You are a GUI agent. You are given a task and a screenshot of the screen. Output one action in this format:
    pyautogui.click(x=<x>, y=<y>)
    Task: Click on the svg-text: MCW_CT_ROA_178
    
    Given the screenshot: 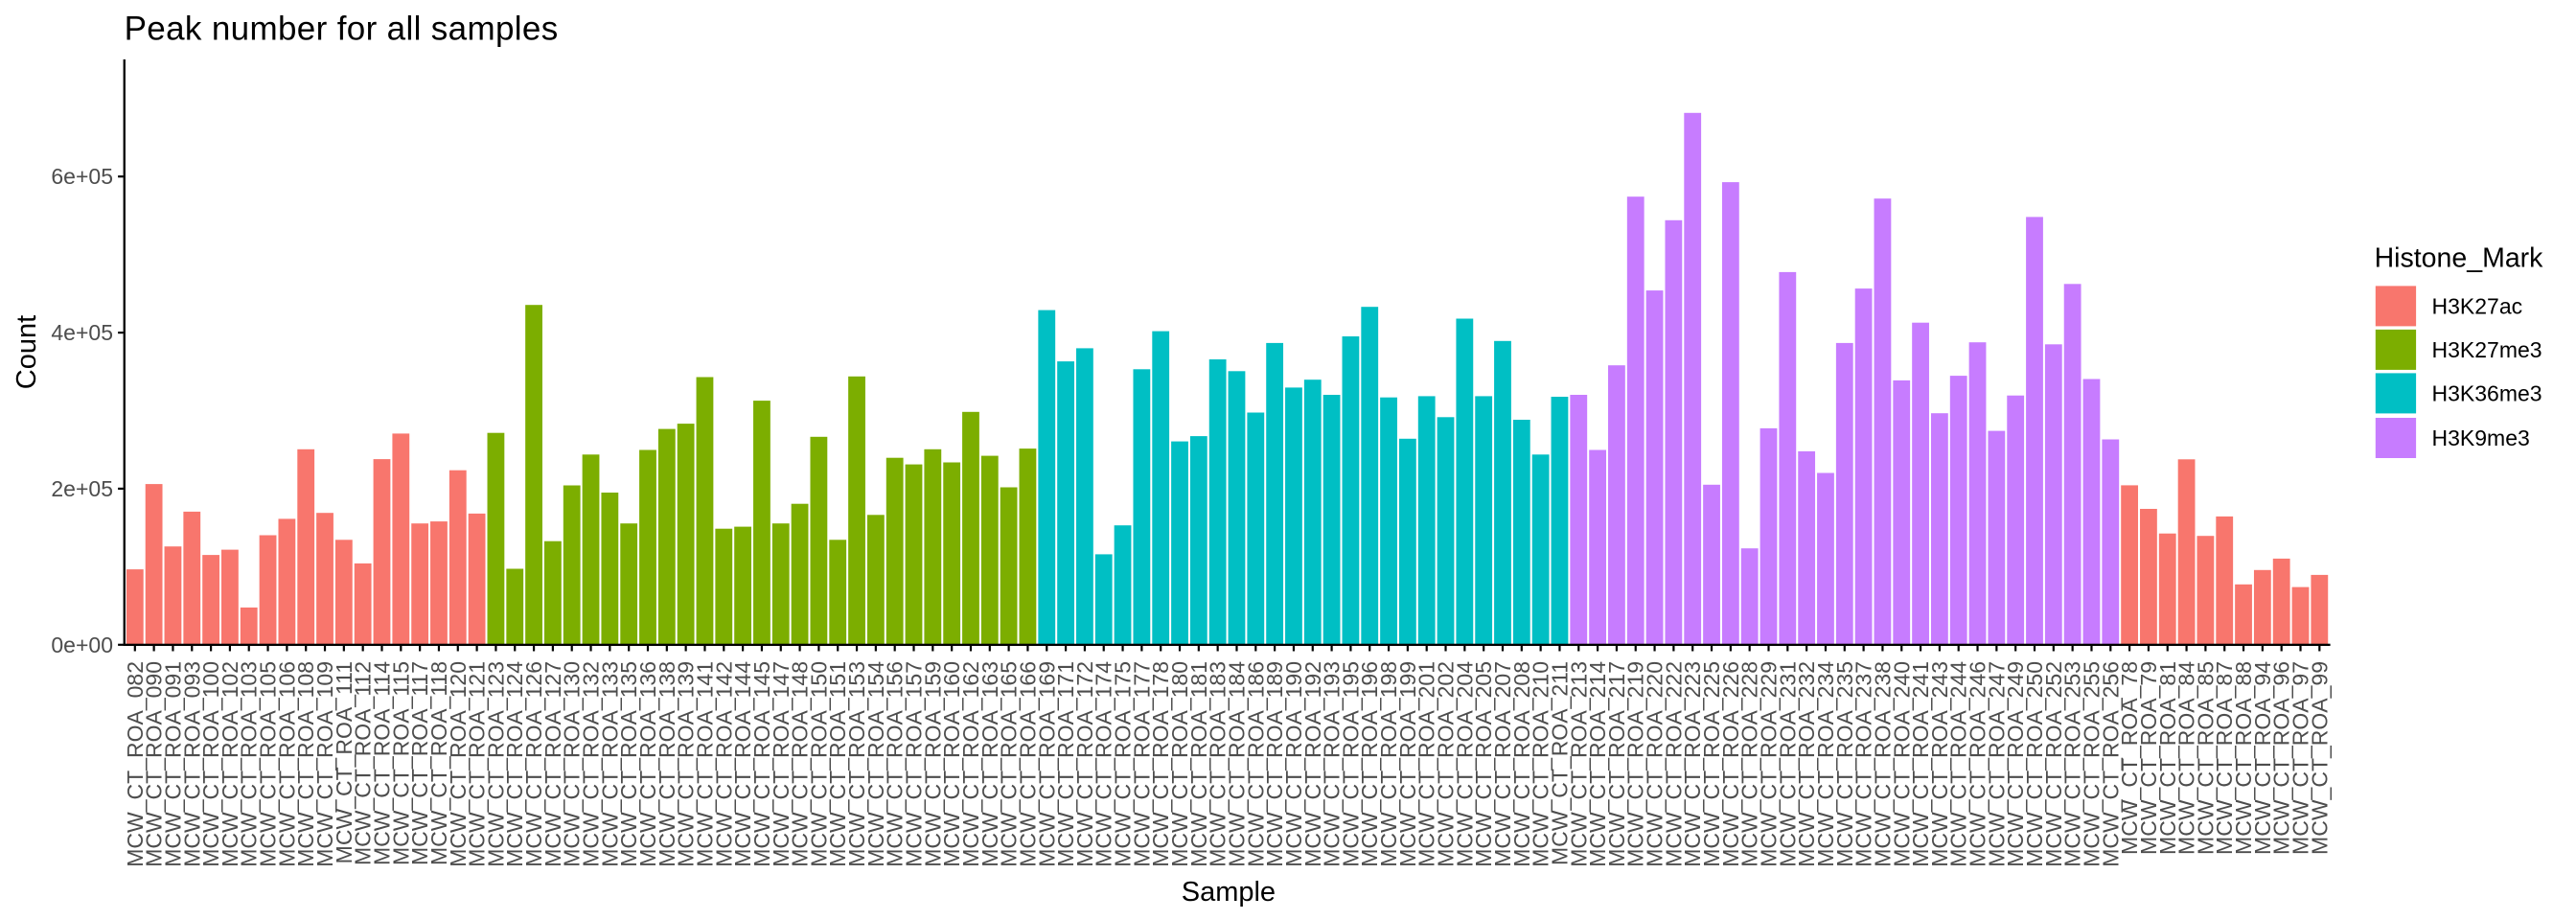 What is the action you would take?
    pyautogui.click(x=1160, y=764)
    